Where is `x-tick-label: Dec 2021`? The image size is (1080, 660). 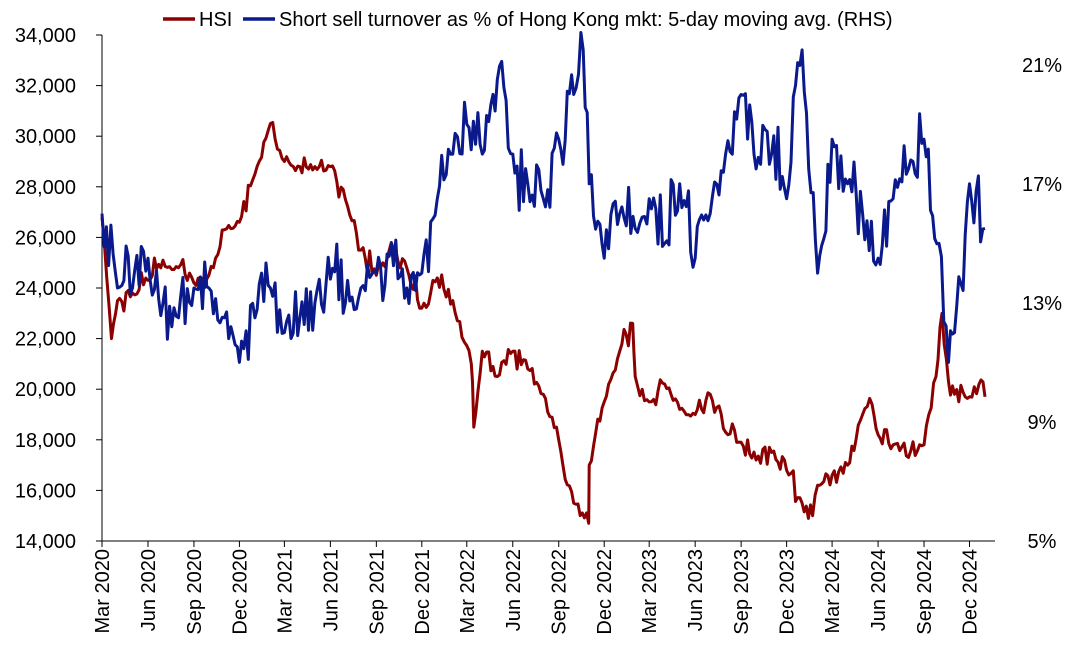
x-tick-label: Dec 2021 is located at coordinates (423, 592).